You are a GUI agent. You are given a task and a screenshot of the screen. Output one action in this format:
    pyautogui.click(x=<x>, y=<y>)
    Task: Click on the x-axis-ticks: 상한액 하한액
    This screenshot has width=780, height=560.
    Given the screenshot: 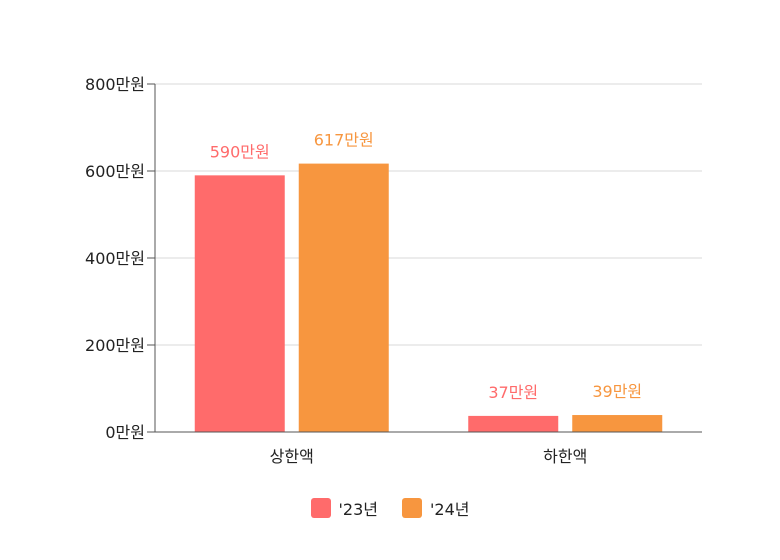 What is the action you would take?
    pyautogui.click(x=429, y=456)
    